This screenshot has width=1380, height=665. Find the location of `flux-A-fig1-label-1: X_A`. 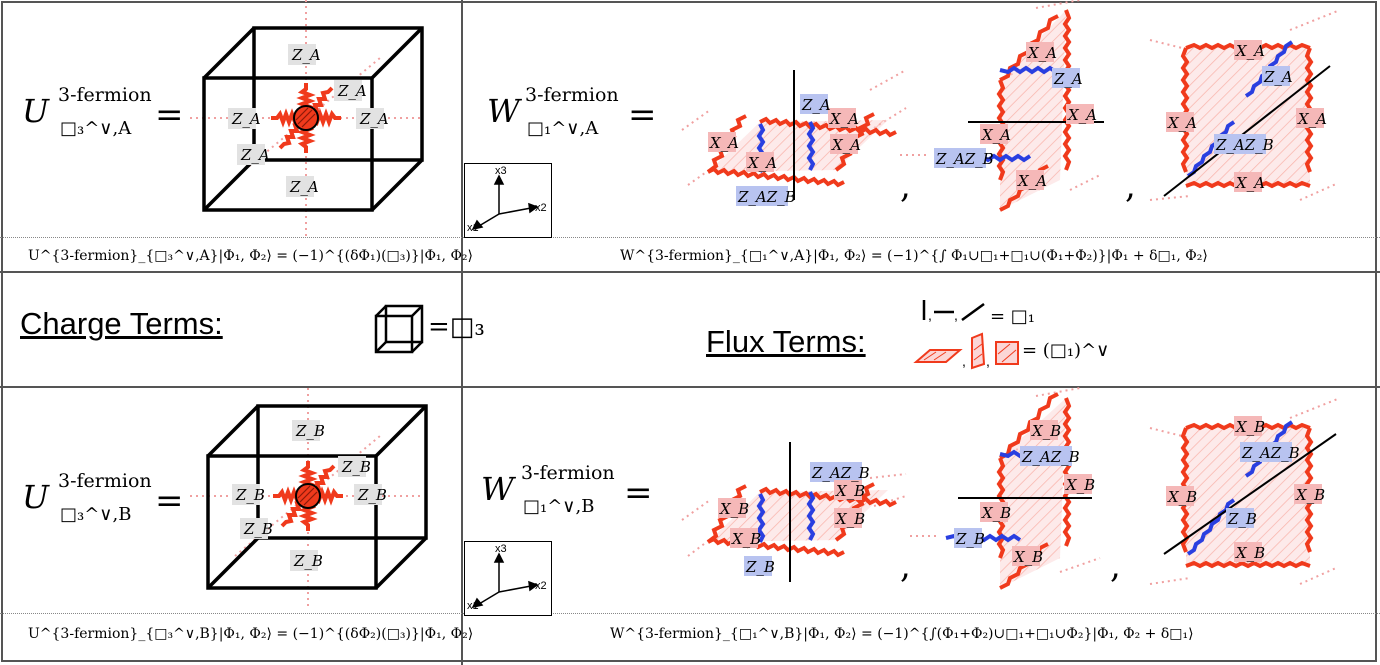

flux-A-fig1-label-1: X_A is located at coordinates (725, 143).